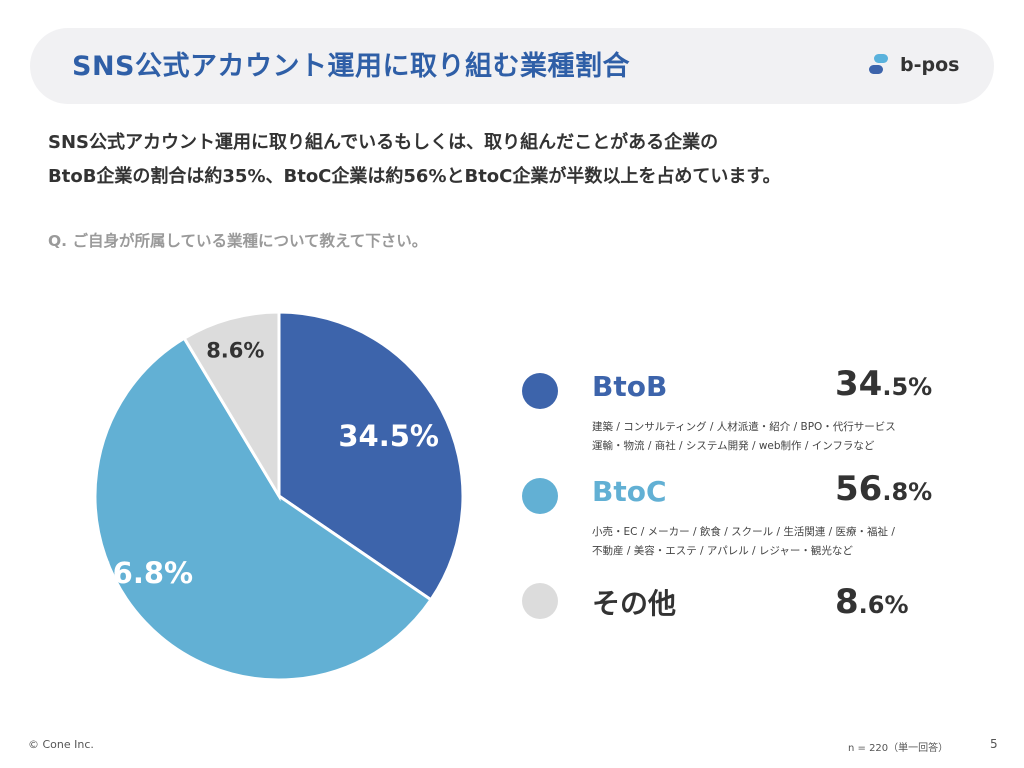  Describe the element at coordinates (540, 496) in the screenshot. I see `legend-swatch-btoc` at that location.